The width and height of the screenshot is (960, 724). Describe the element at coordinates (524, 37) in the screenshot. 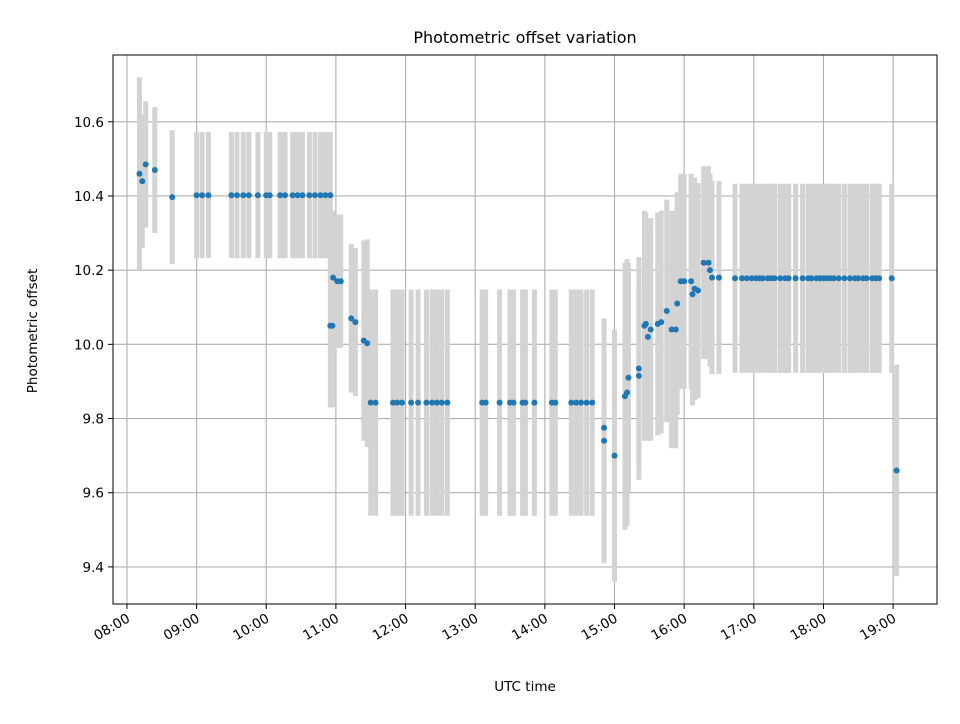

I see `chart-title: Photometric offset variation` at that location.